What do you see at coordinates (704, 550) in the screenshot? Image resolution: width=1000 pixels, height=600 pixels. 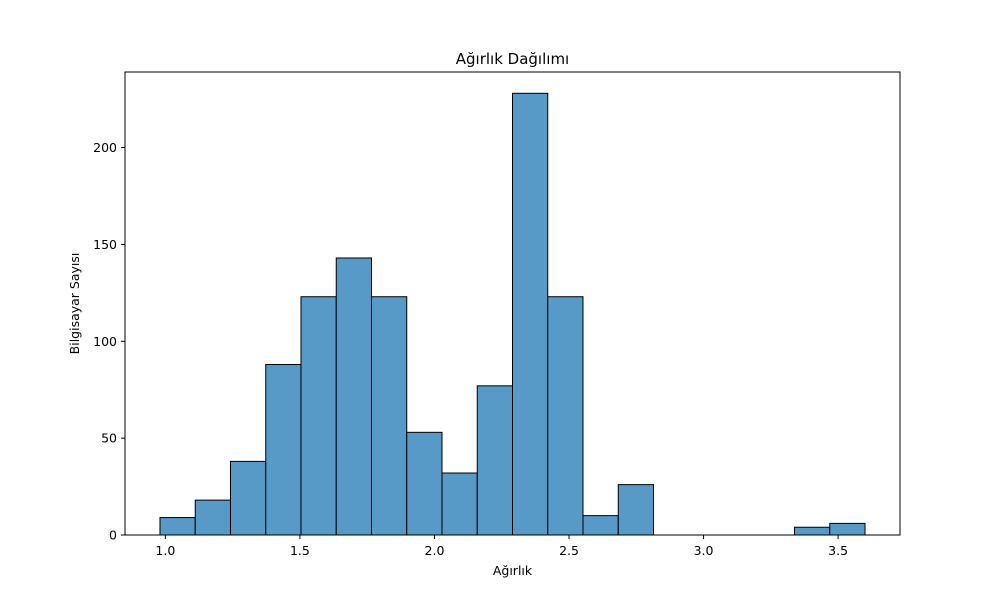 I see `x-tick-label: 3.0` at bounding box center [704, 550].